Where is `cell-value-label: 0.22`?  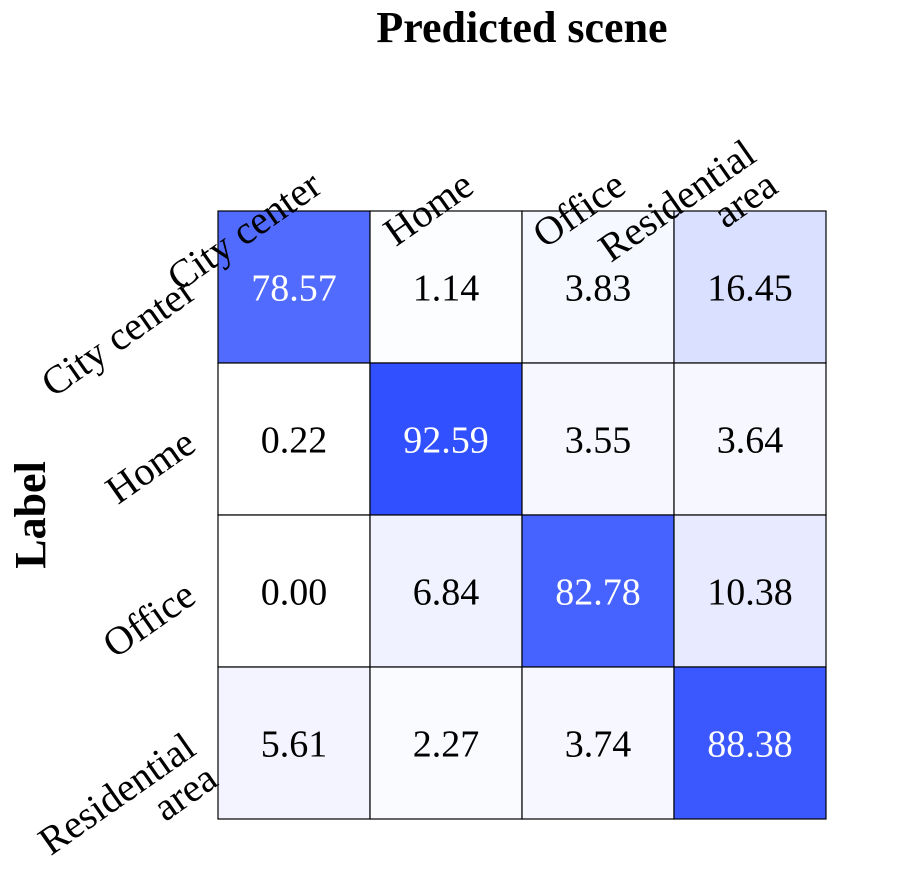
cell-value-label: 0.22 is located at coordinates (294, 440).